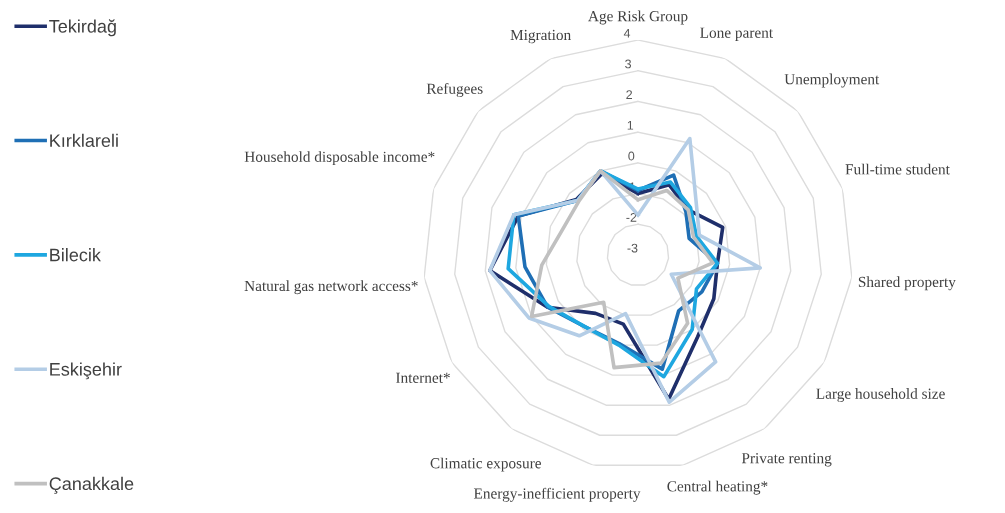  Describe the element at coordinates (423, 377) in the screenshot. I see `spoke-label: Internet*` at that location.